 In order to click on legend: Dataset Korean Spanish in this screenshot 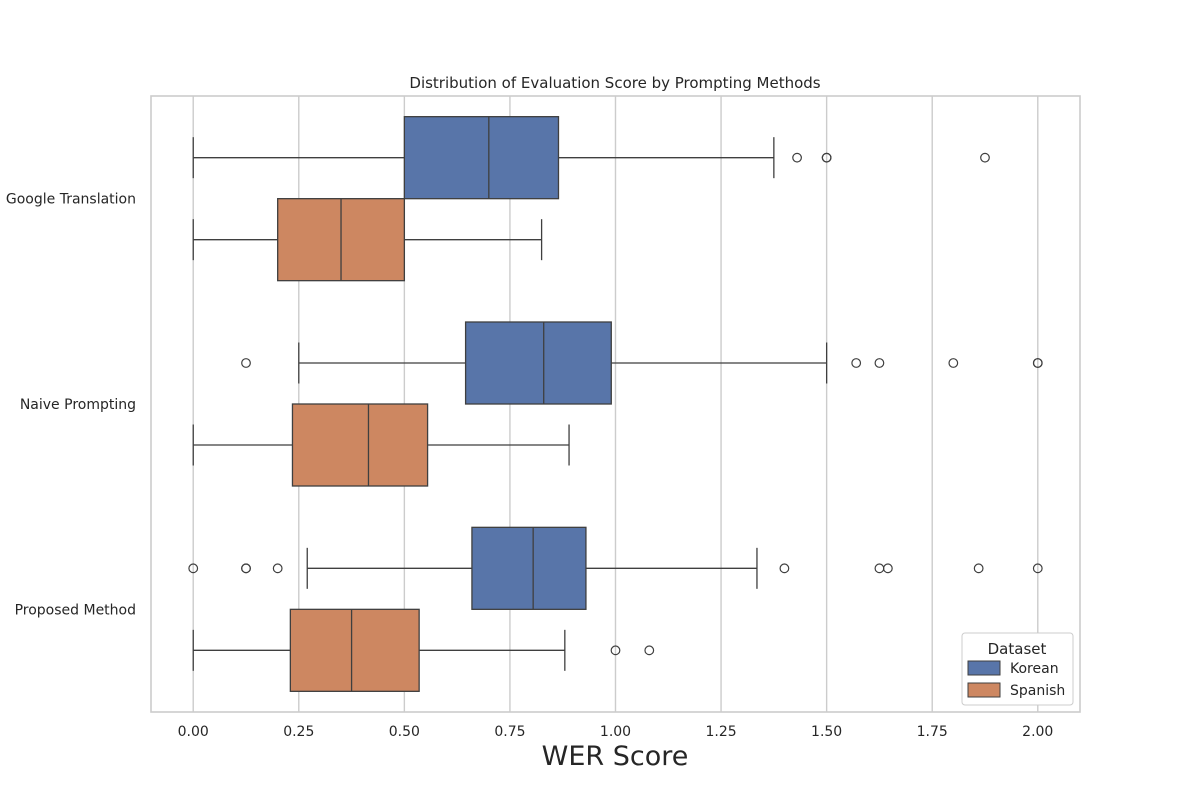, I will do `click(1017, 669)`.